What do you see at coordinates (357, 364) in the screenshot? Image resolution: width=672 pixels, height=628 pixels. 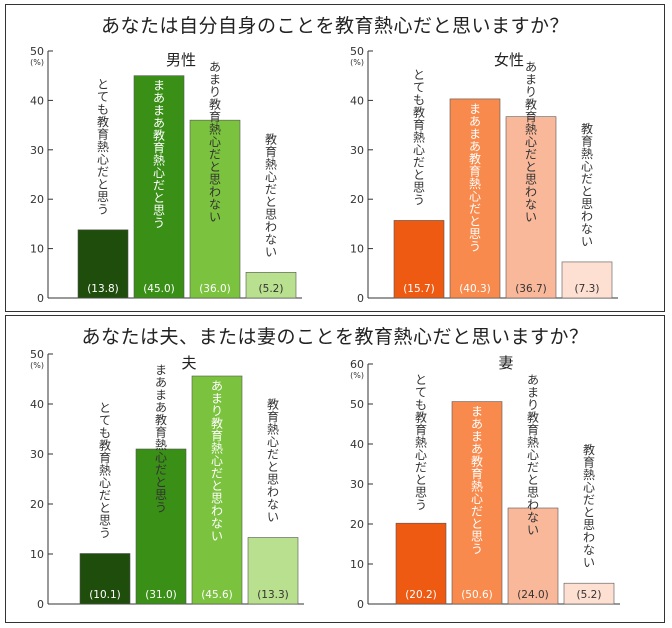 I see `y-tick-label: 60` at bounding box center [357, 364].